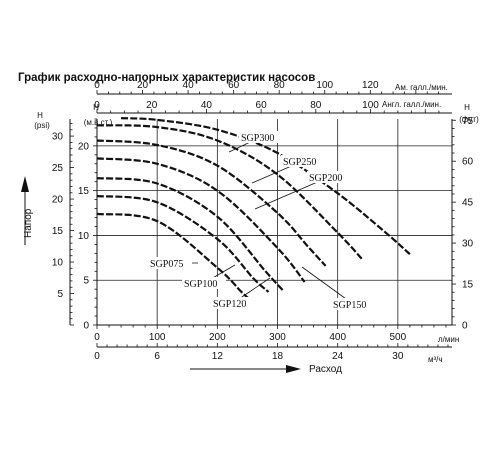 The width and height of the screenshot is (500, 450). I want to click on bottom-m3h-tick-label: 12, so click(218, 356).